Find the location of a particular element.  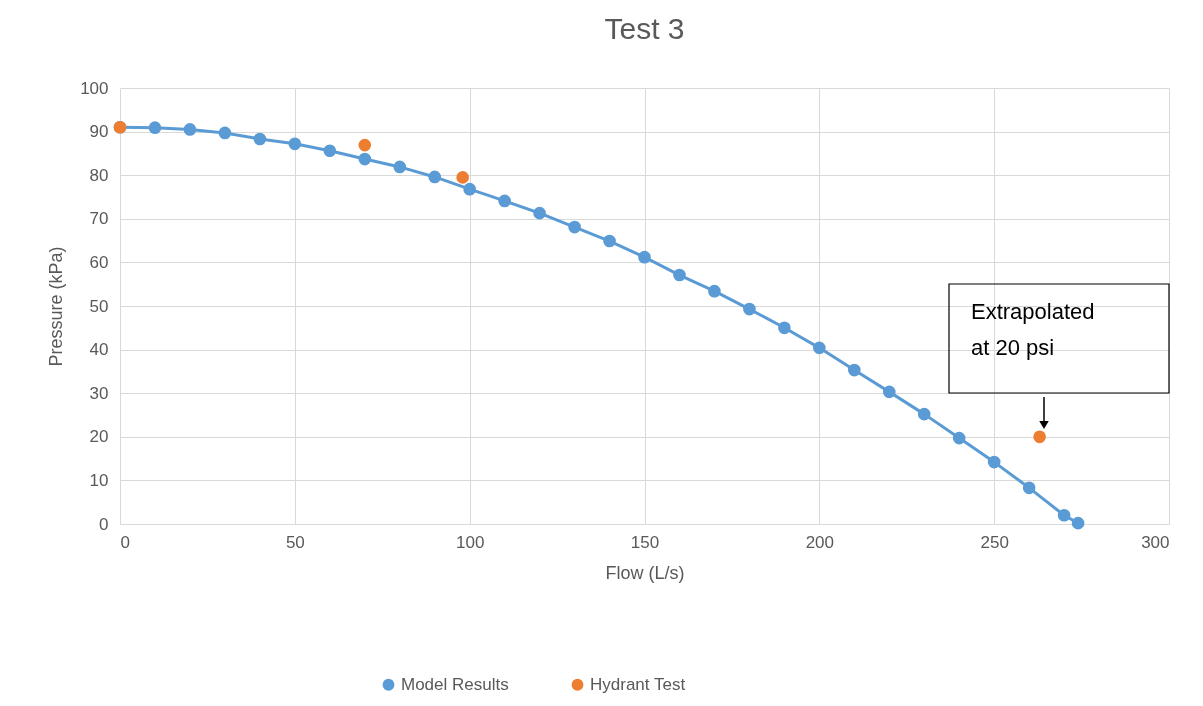

legend-label: Hydrant Test is located at coordinates (638, 684).